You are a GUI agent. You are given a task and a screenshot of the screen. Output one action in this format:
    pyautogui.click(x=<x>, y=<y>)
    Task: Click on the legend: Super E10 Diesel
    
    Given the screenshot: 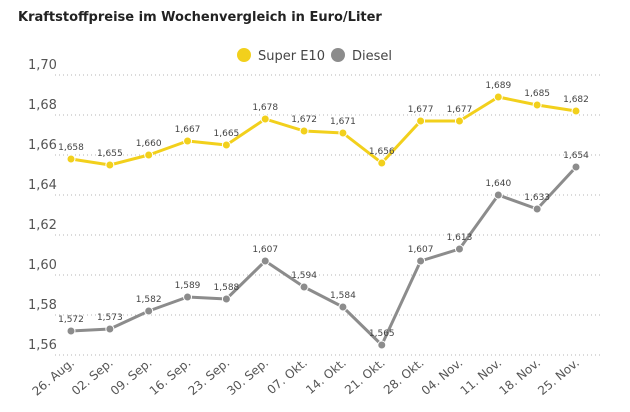 What is the action you would take?
    pyautogui.click(x=314, y=56)
    